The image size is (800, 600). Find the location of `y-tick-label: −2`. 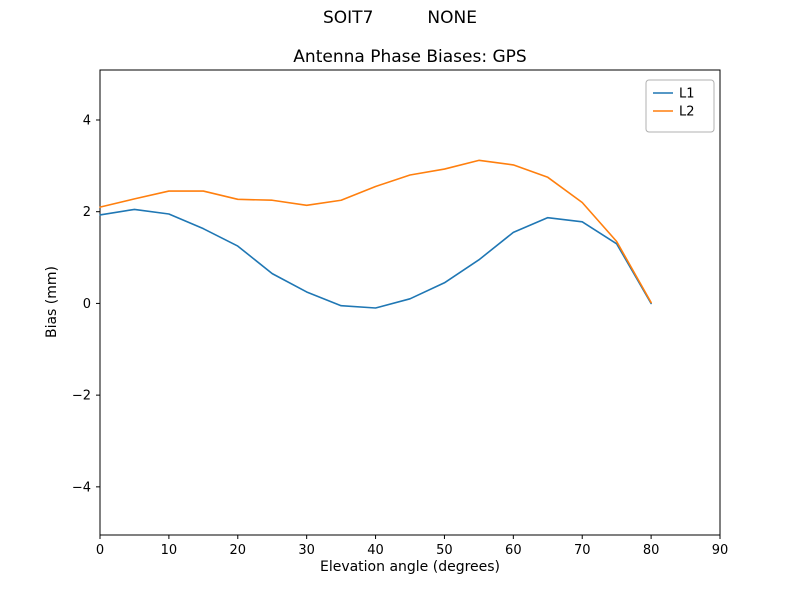

y-tick-label: −2 is located at coordinates (81, 396).